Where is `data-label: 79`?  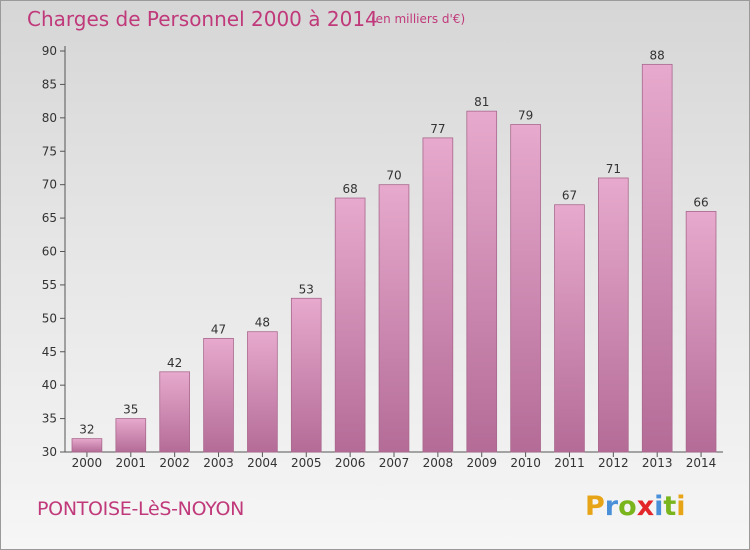
data-label: 79 is located at coordinates (525, 116).